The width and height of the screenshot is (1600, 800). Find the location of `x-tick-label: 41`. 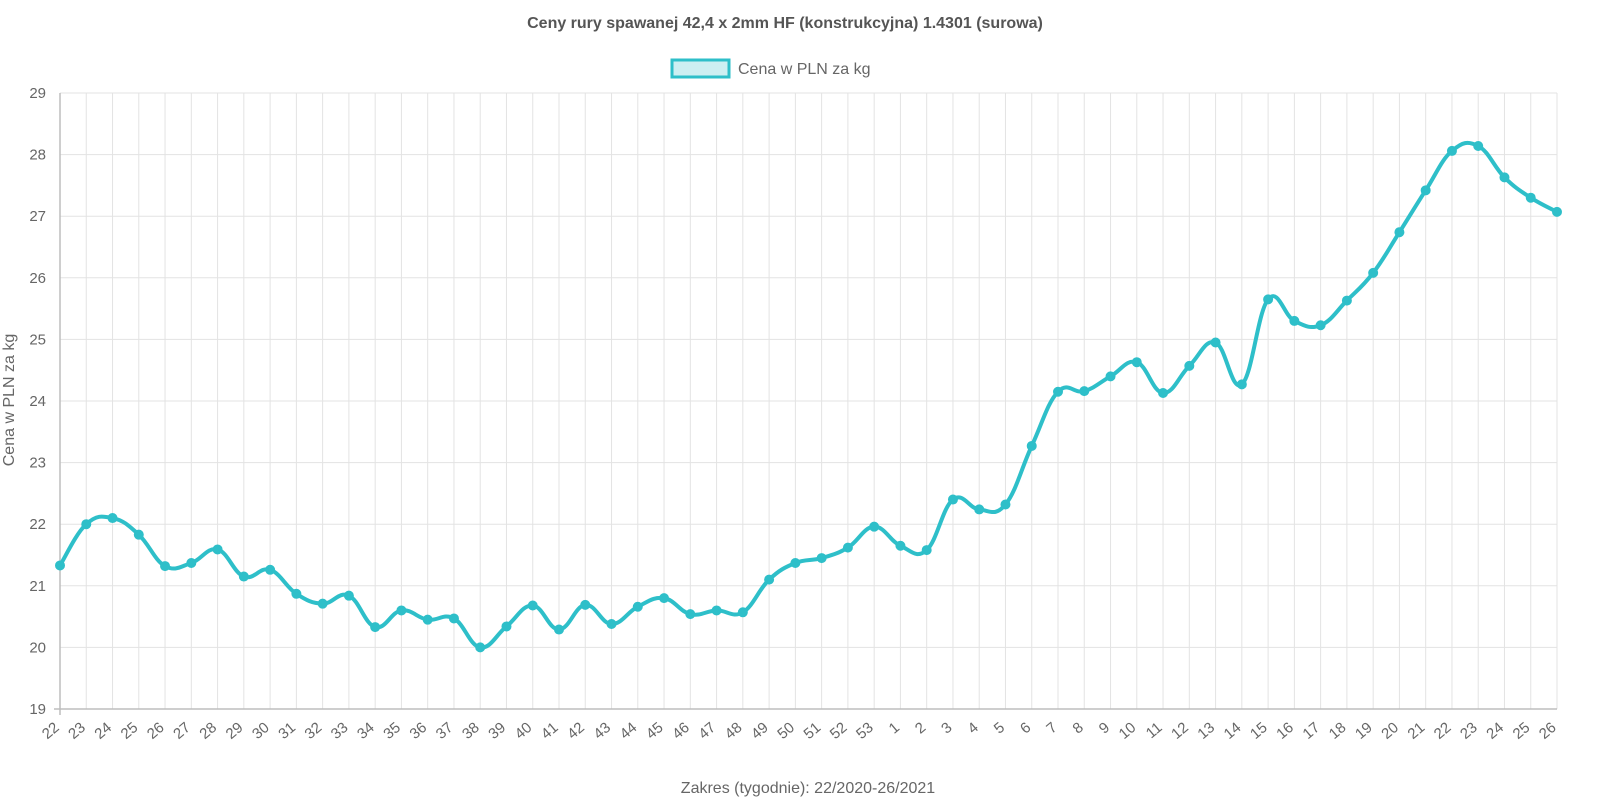

x-tick-label: 41 is located at coordinates (550, 731).